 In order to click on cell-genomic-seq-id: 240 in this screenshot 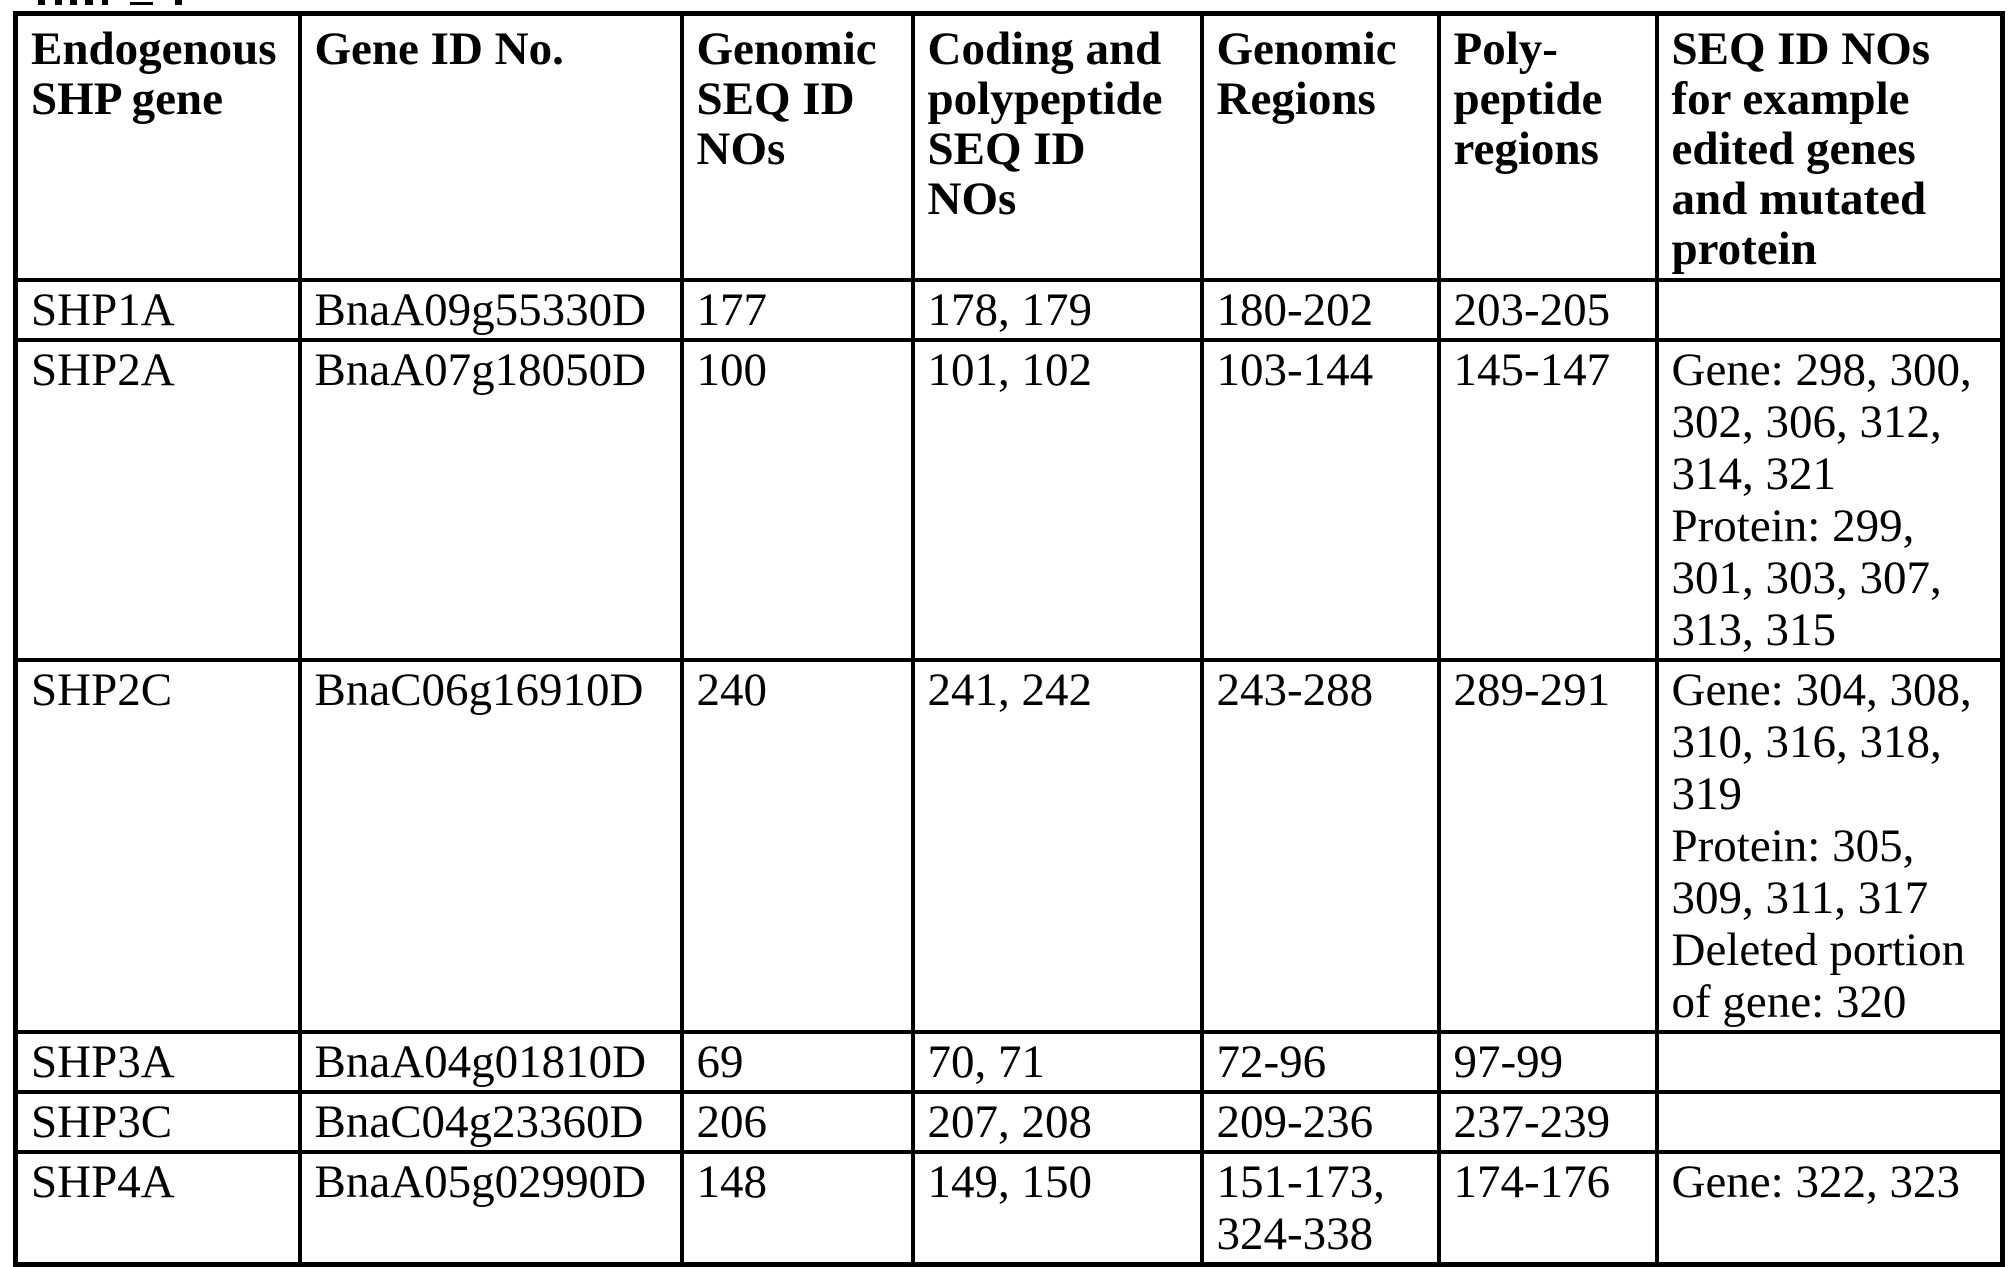, I will do `click(797, 845)`.